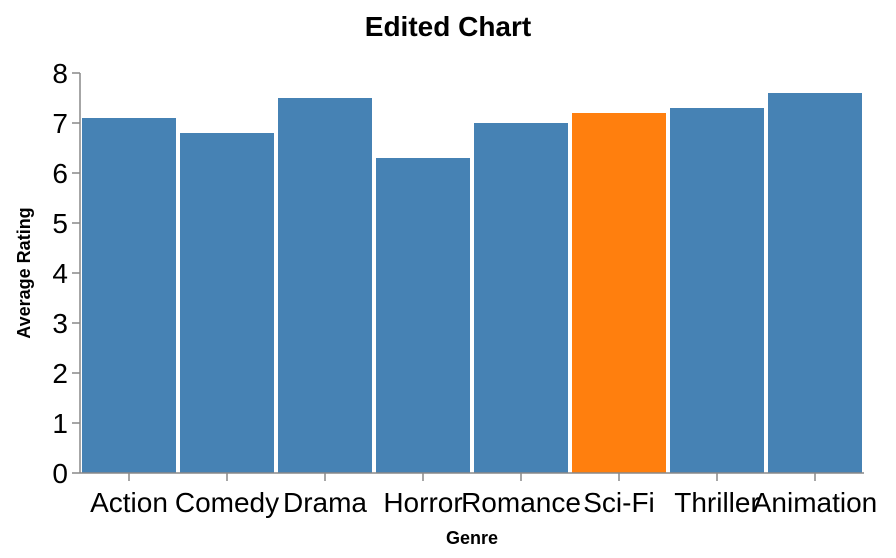 The width and height of the screenshot is (896, 558). What do you see at coordinates (717, 502) in the screenshot?
I see `x-tick-label-thriller: Thriller` at bounding box center [717, 502].